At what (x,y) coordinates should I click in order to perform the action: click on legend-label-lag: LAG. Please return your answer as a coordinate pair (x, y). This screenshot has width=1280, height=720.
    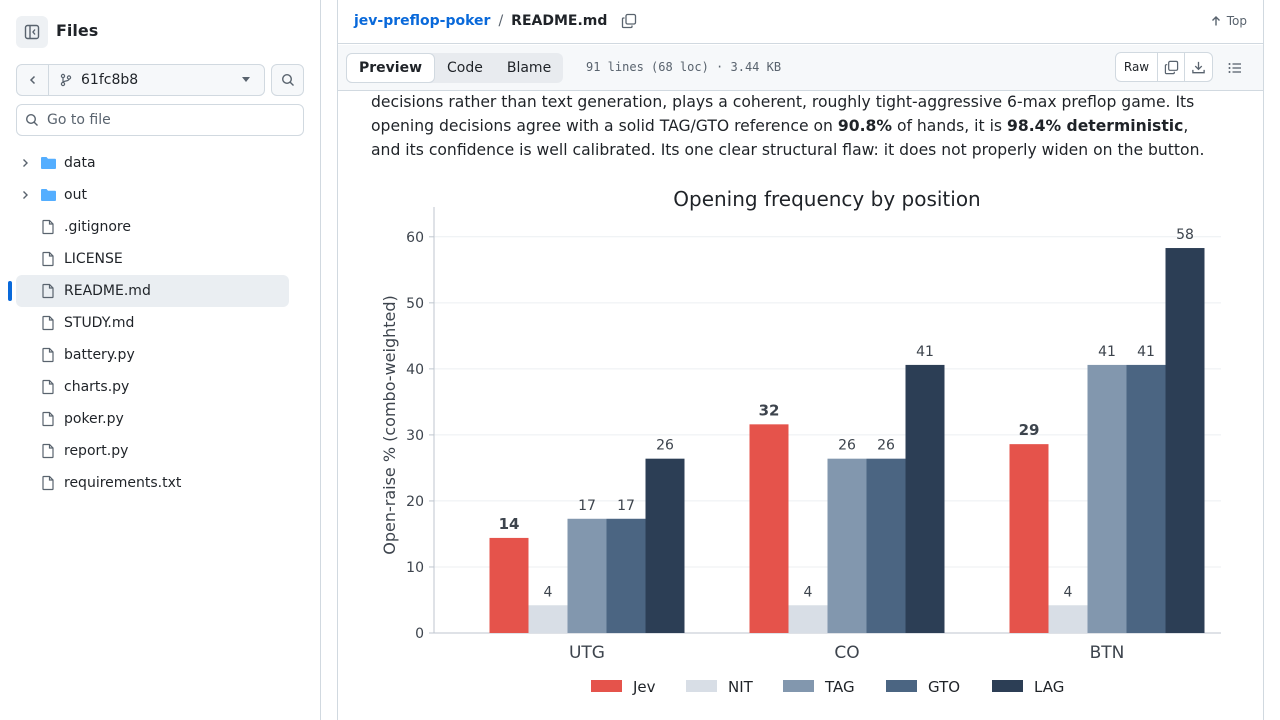
    Looking at the image, I should click on (1049, 687).